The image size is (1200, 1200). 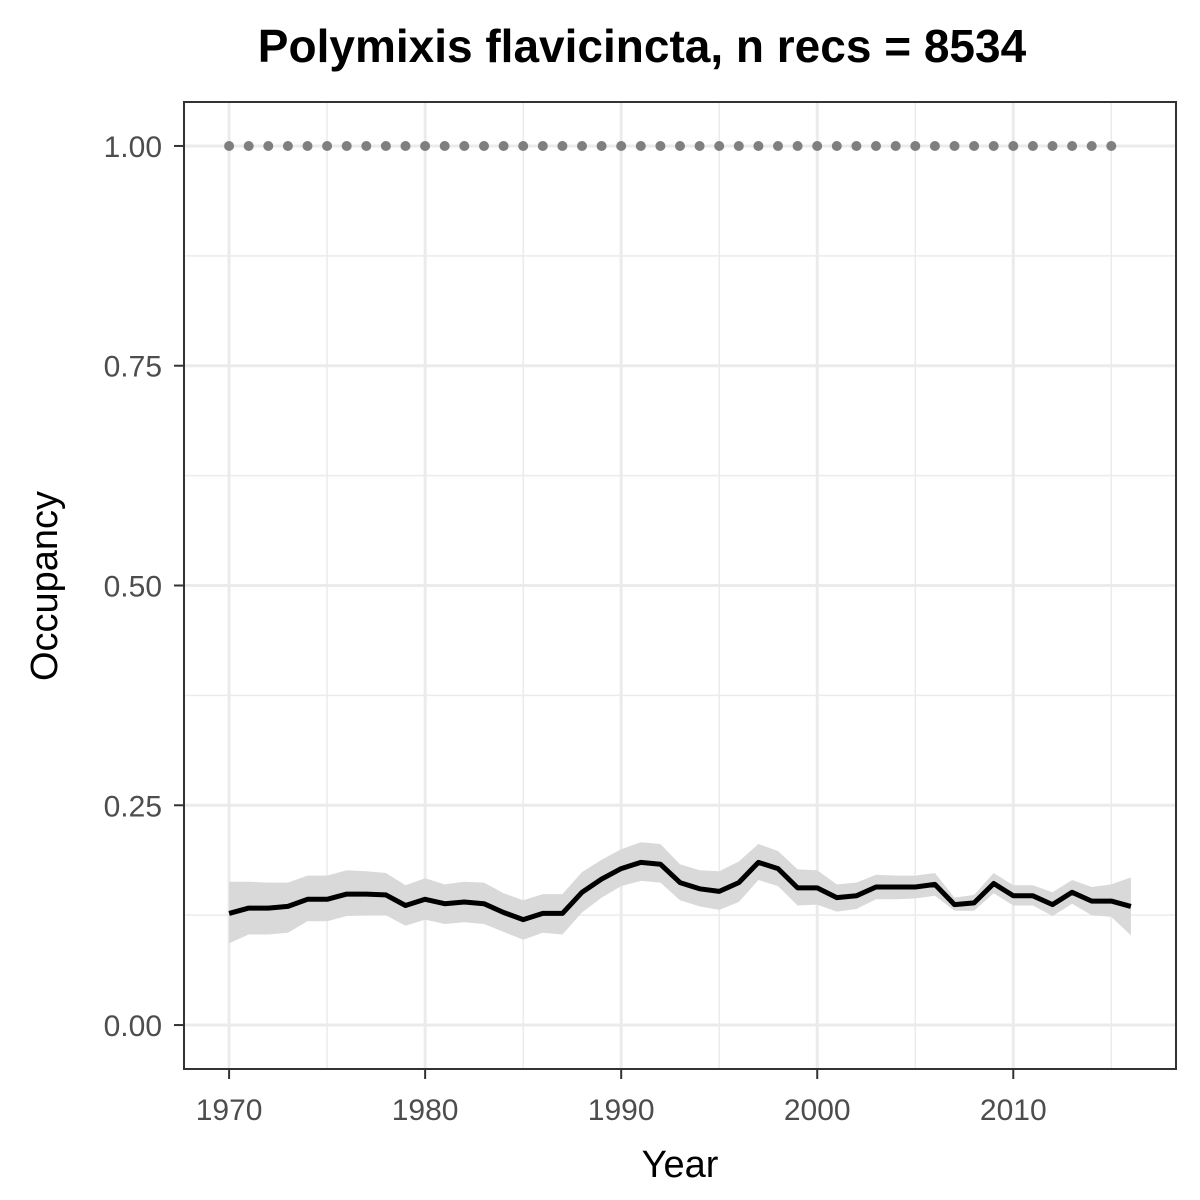 I want to click on x-tick-label: 2000, so click(x=817, y=1110).